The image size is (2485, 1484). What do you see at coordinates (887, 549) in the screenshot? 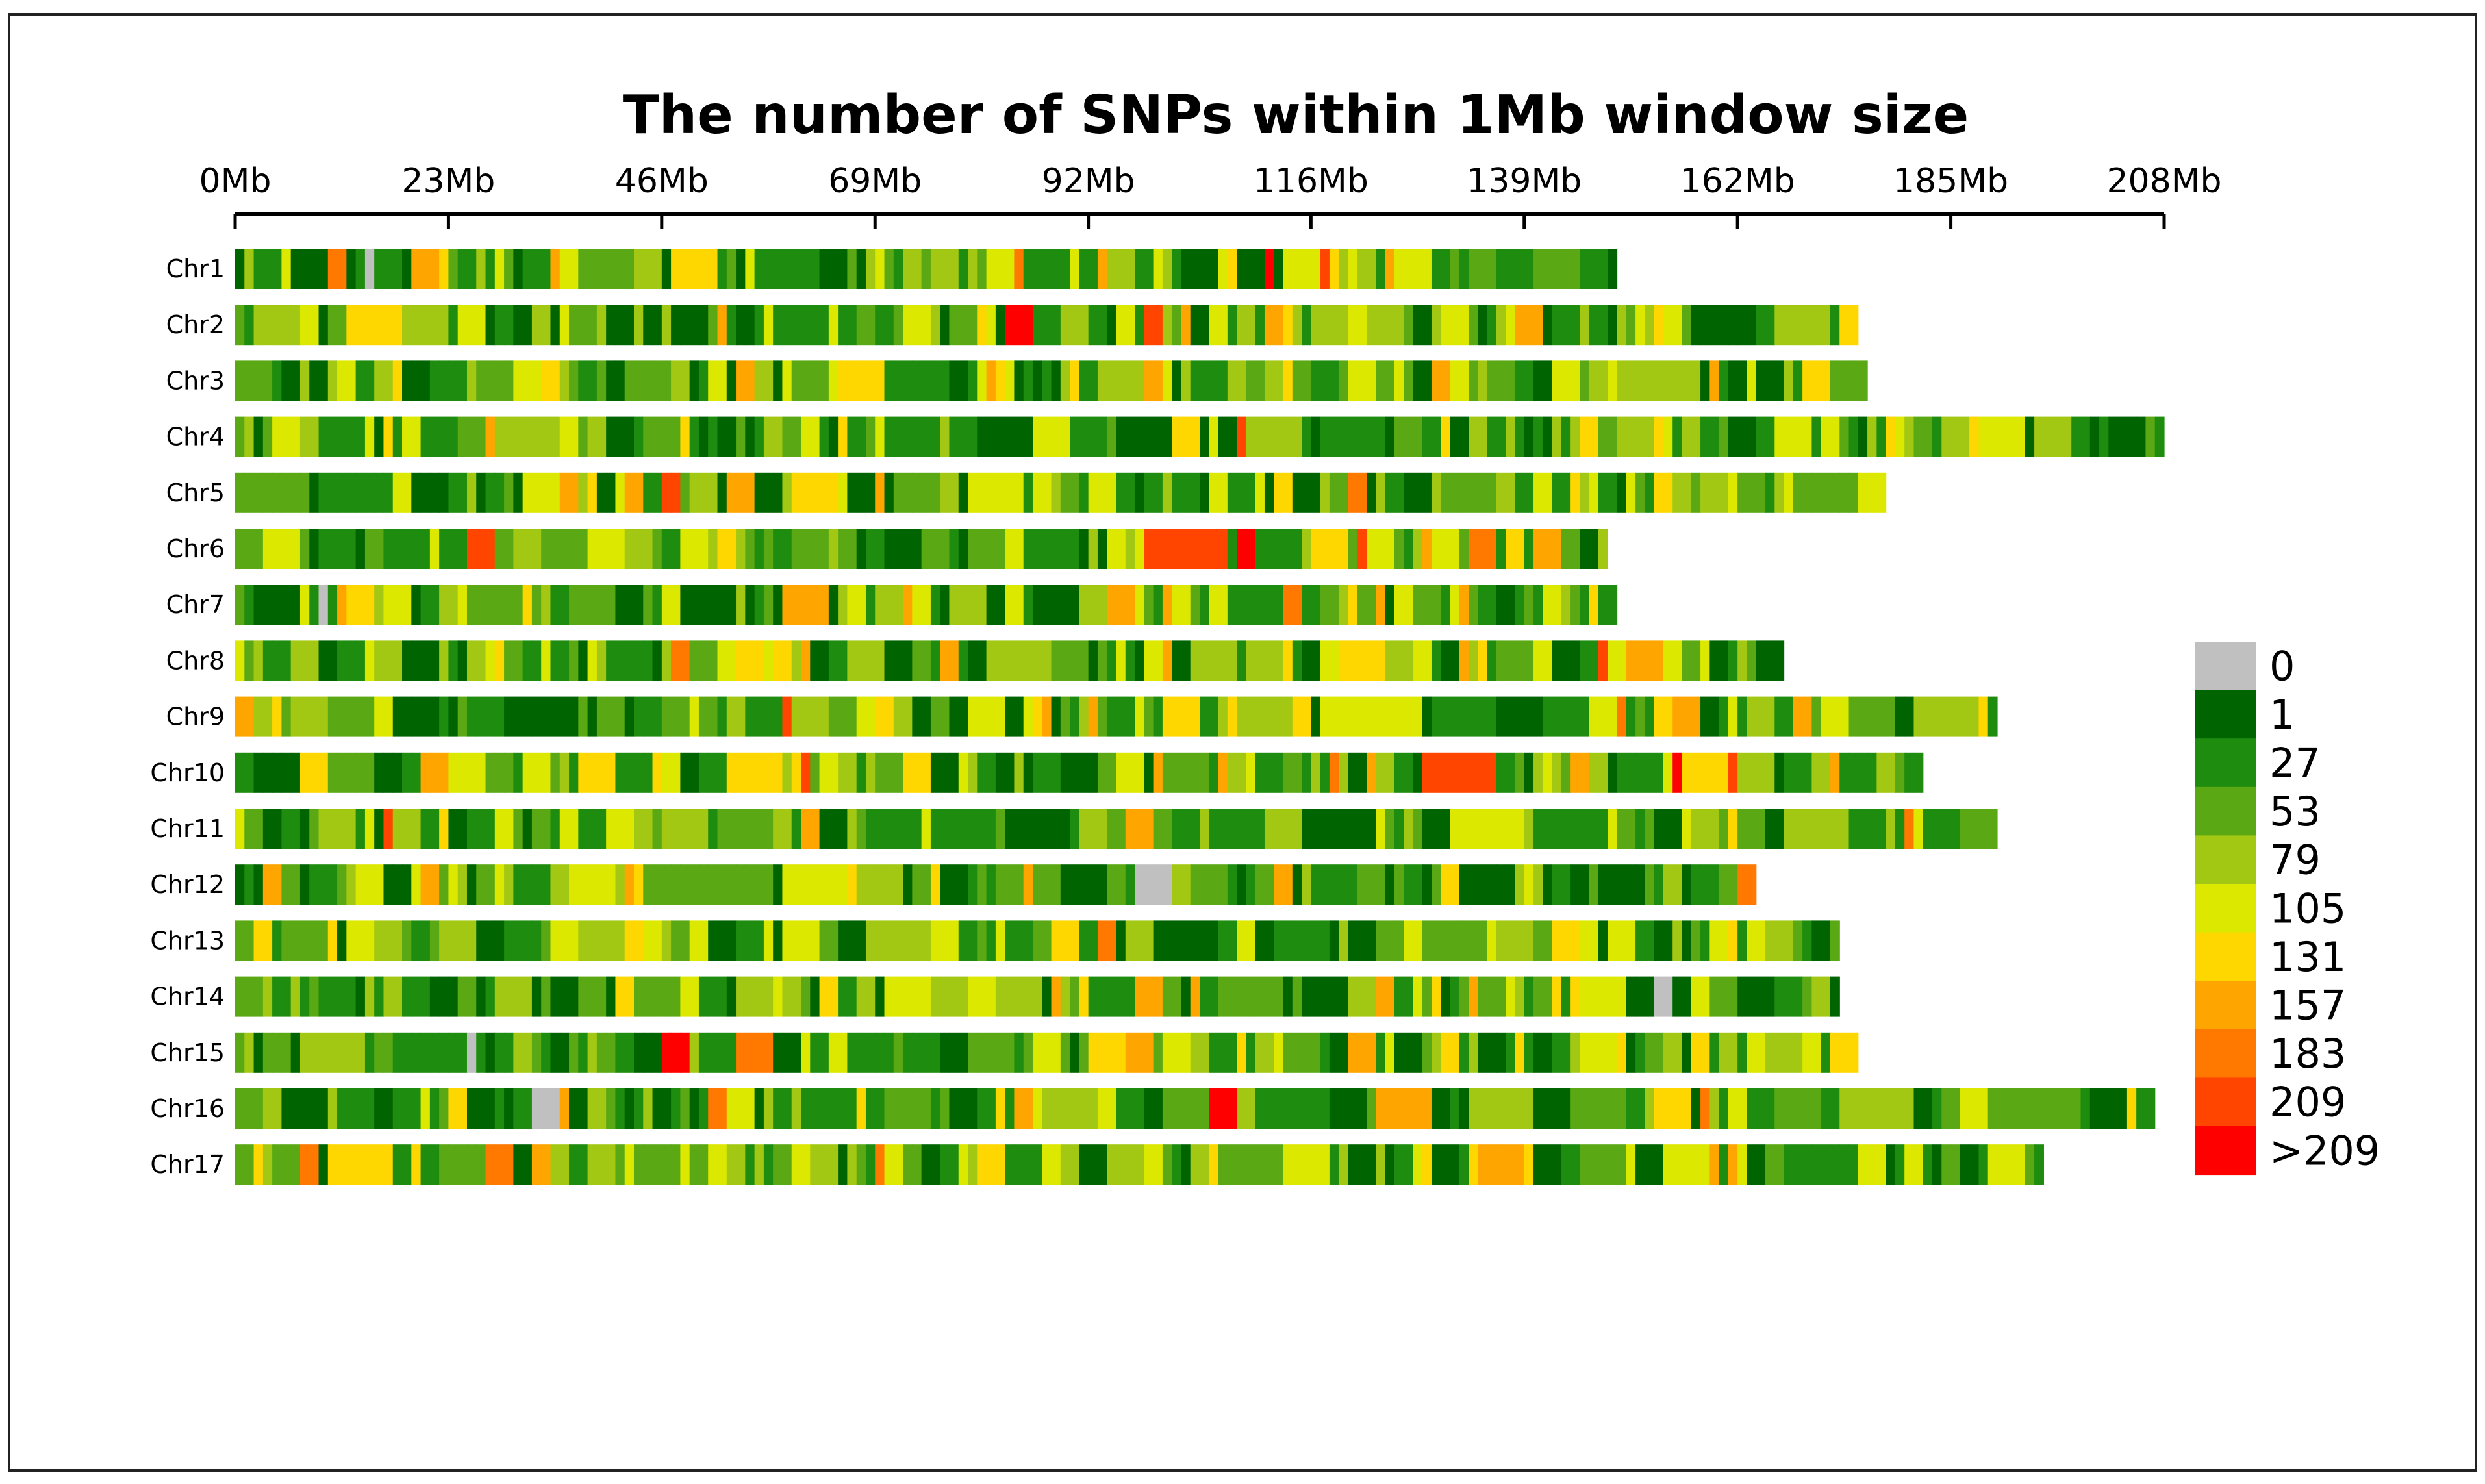
I see `chromosome-track-chr6: Chr6` at bounding box center [887, 549].